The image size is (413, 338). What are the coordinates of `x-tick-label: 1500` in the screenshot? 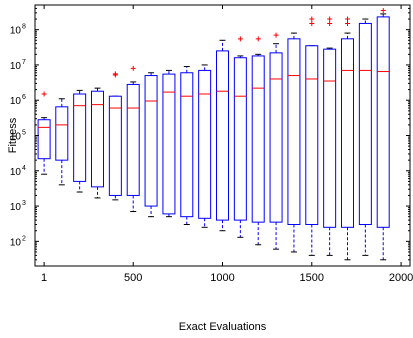 It's located at (312, 278).